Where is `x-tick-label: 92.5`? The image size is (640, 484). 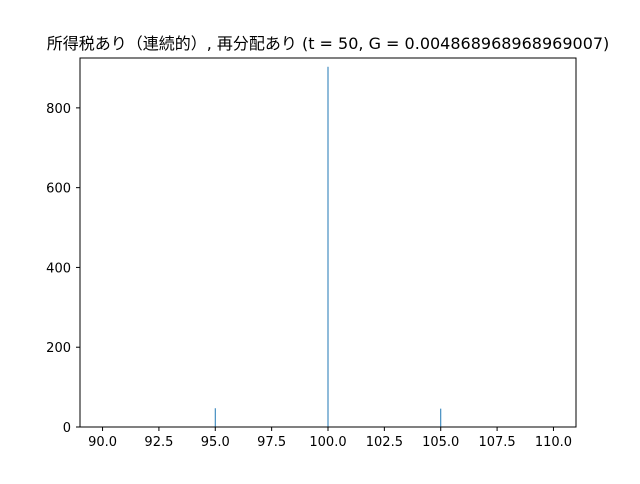
x-tick-label: 92.5 is located at coordinates (158, 442).